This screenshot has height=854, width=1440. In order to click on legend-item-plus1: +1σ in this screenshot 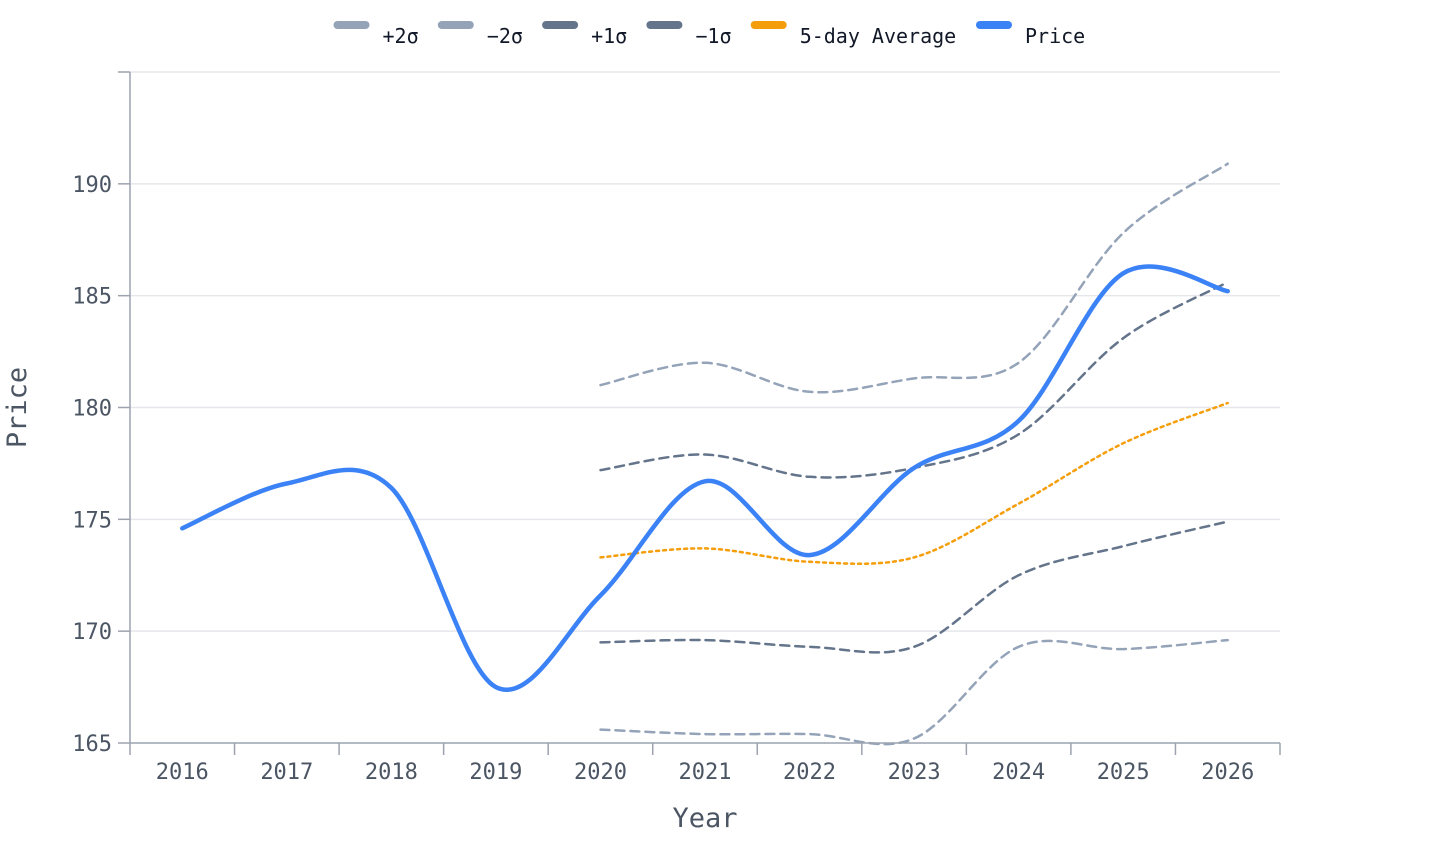, I will do `click(584, 34)`.